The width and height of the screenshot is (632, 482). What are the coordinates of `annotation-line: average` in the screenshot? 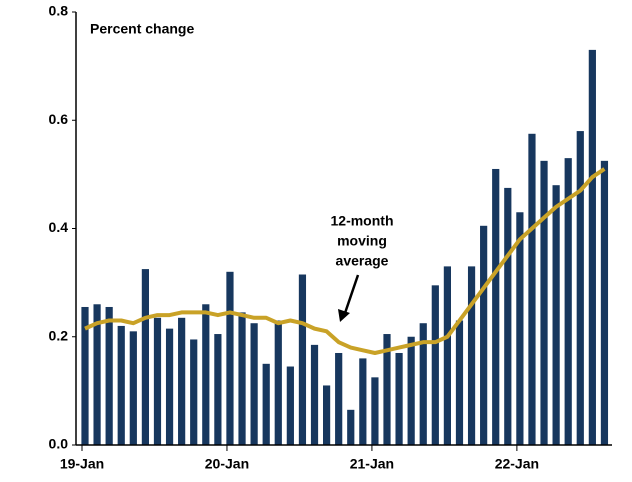 It's located at (362, 261).